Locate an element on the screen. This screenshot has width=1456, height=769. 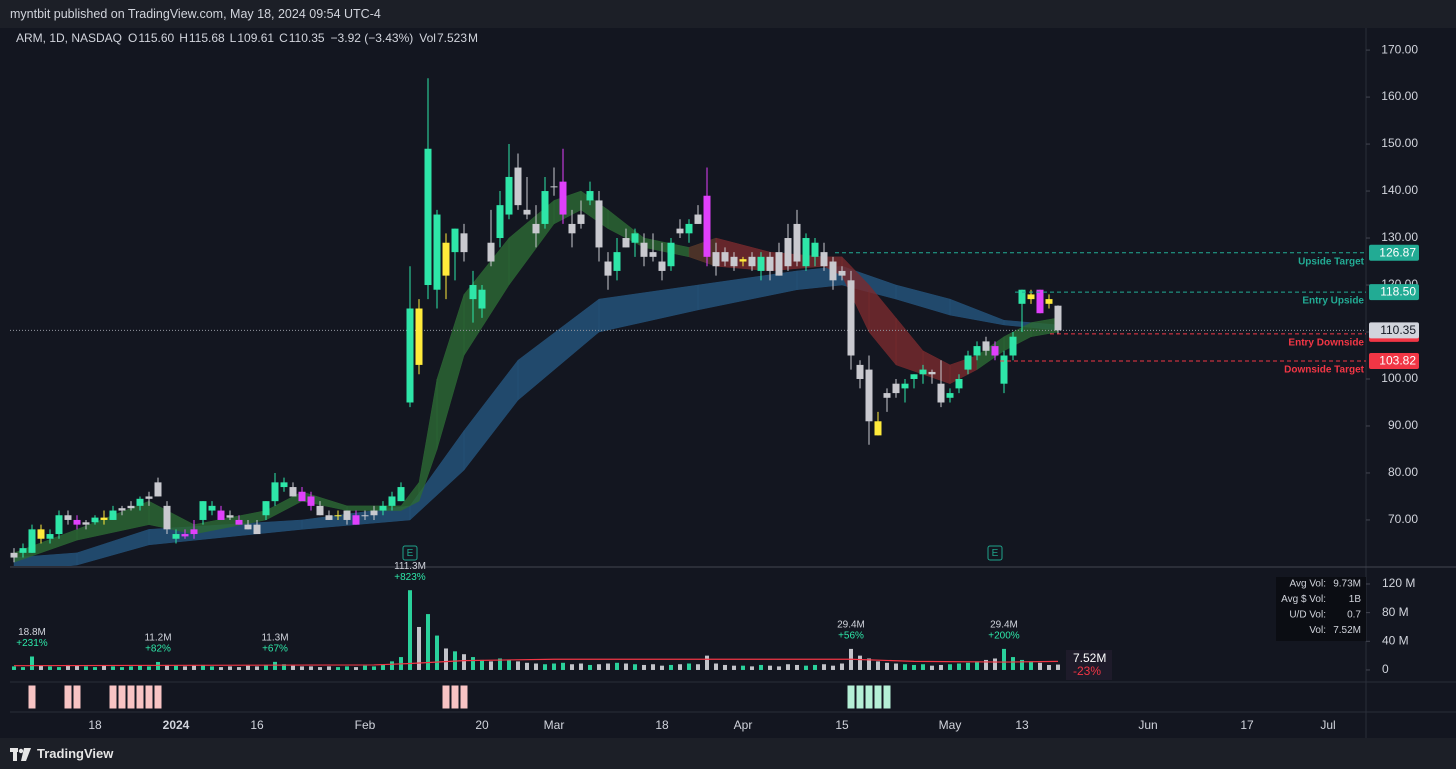
stat-value: 7.52M is located at coordinates (1347, 630).